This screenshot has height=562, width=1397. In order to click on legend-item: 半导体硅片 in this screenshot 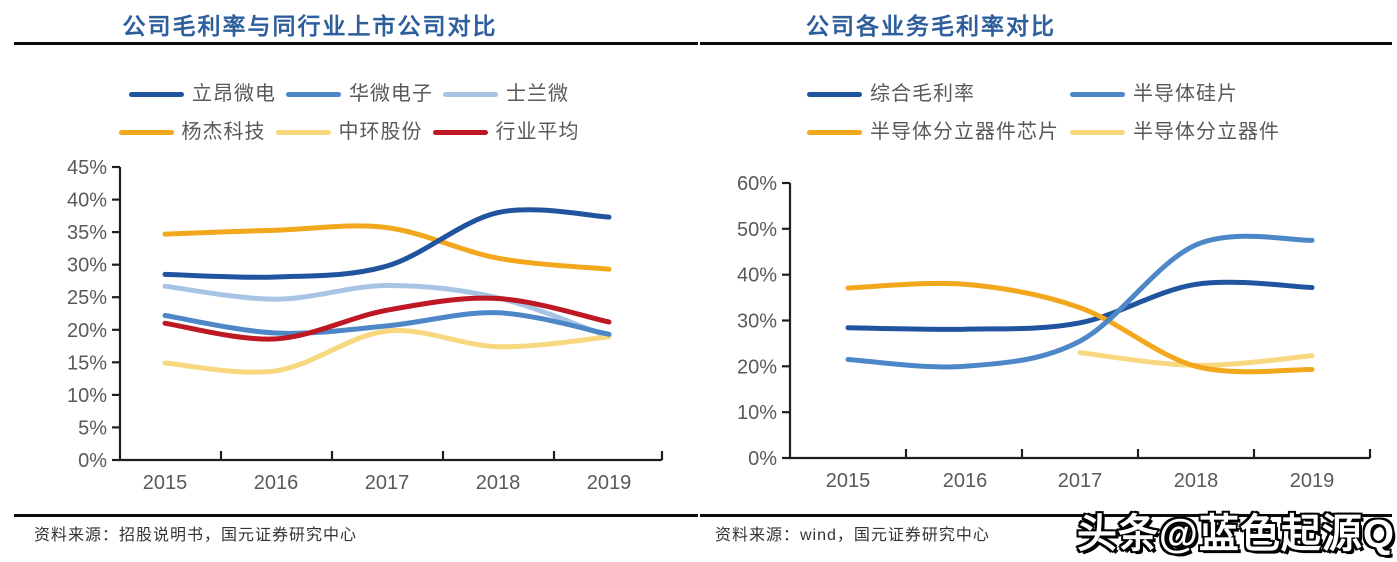, I will do `click(1154, 94)`.